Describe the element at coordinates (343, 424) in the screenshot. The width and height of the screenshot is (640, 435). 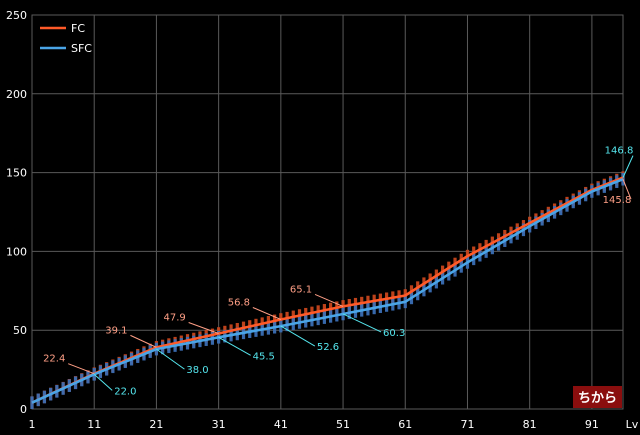
I see `x-tick-label: 51` at that location.